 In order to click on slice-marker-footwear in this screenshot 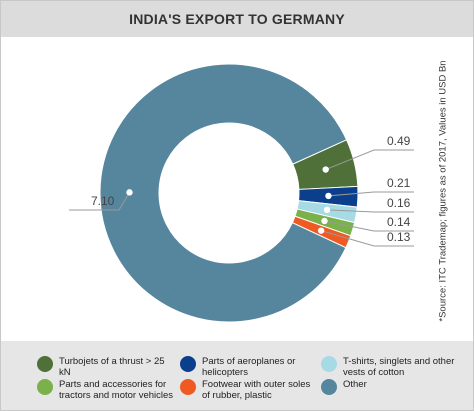, I will do `click(321, 230)`.